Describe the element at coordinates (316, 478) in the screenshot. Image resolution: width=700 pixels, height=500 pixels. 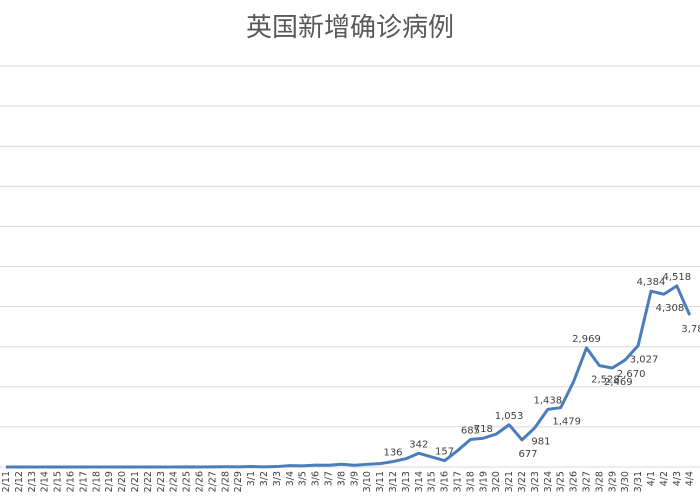
I see `x-tick-label: 3/6` at that location.